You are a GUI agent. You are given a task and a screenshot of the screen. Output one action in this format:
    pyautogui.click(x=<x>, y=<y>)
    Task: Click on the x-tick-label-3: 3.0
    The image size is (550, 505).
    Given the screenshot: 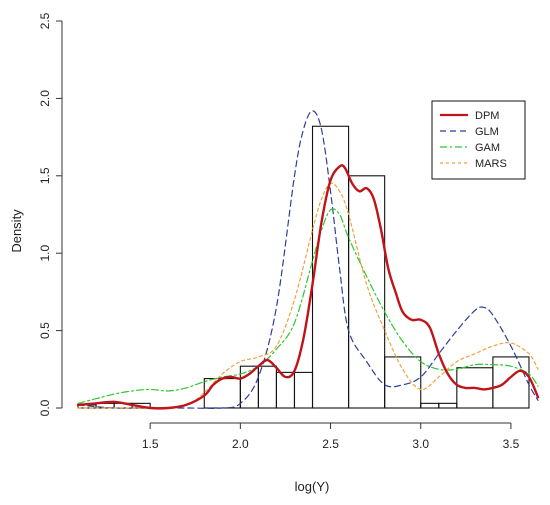 What is the action you would take?
    pyautogui.click(x=420, y=444)
    